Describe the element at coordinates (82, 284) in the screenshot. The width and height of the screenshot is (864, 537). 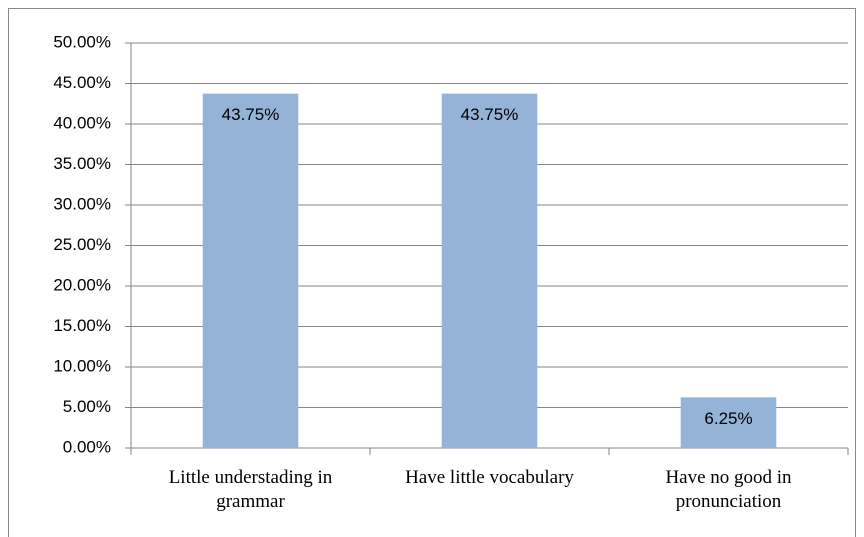
I see `y-tick-label: 20.00%` at that location.